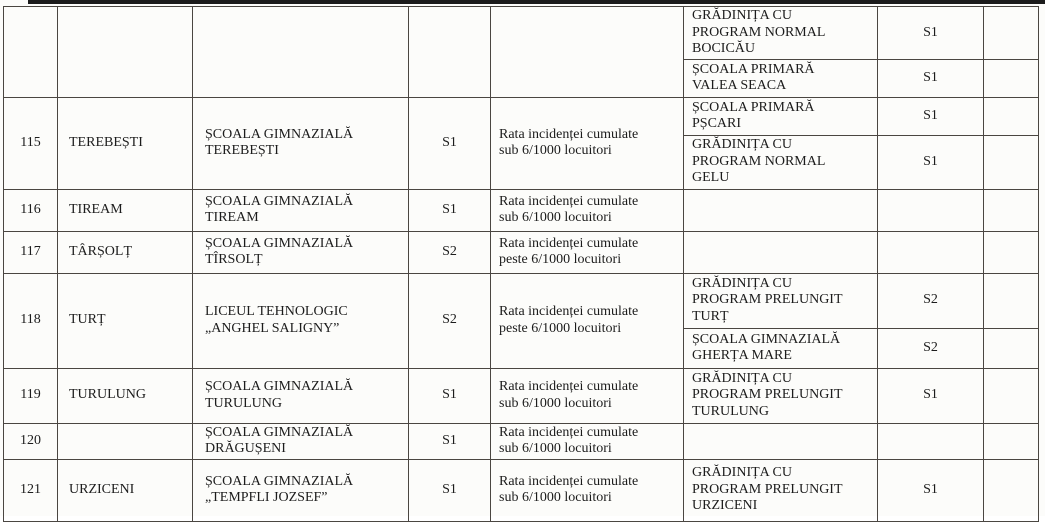 This screenshot has height=522, width=1045. Describe the element at coordinates (30, 395) in the screenshot. I see `row-number-cell: 119` at that location.